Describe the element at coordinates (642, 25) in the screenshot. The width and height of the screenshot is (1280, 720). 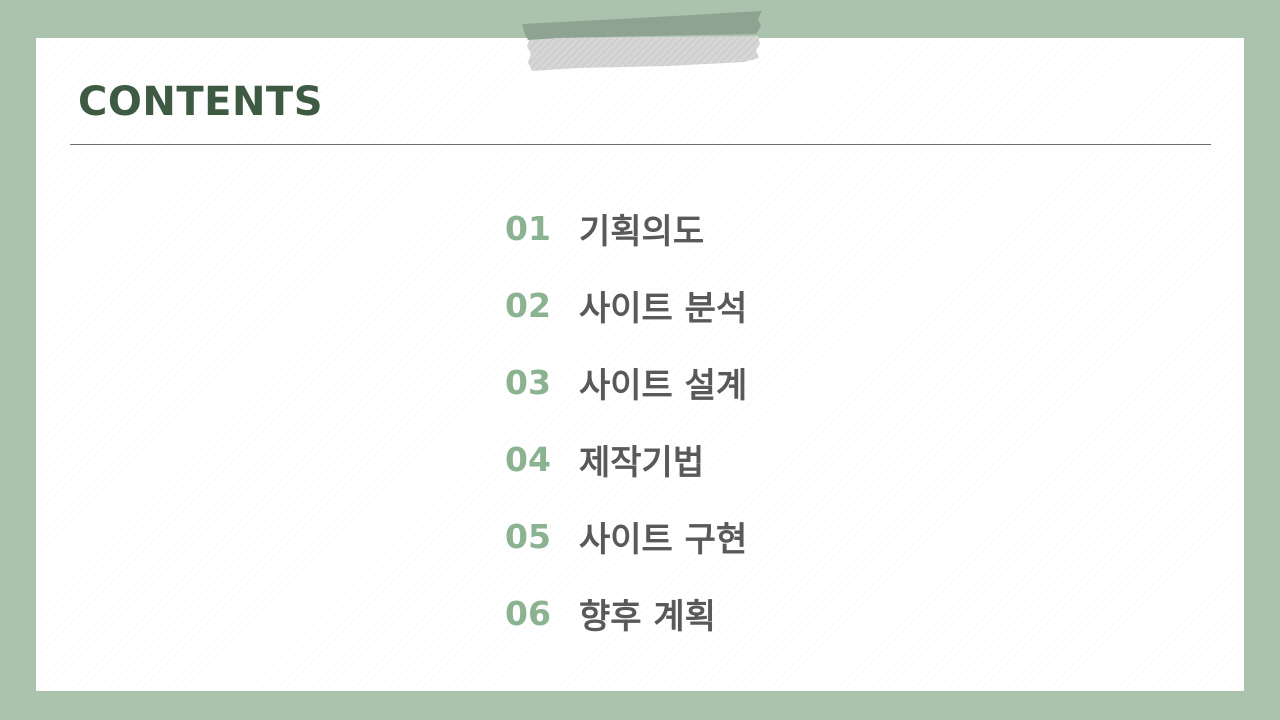
I see `tape-dark-strip` at that location.